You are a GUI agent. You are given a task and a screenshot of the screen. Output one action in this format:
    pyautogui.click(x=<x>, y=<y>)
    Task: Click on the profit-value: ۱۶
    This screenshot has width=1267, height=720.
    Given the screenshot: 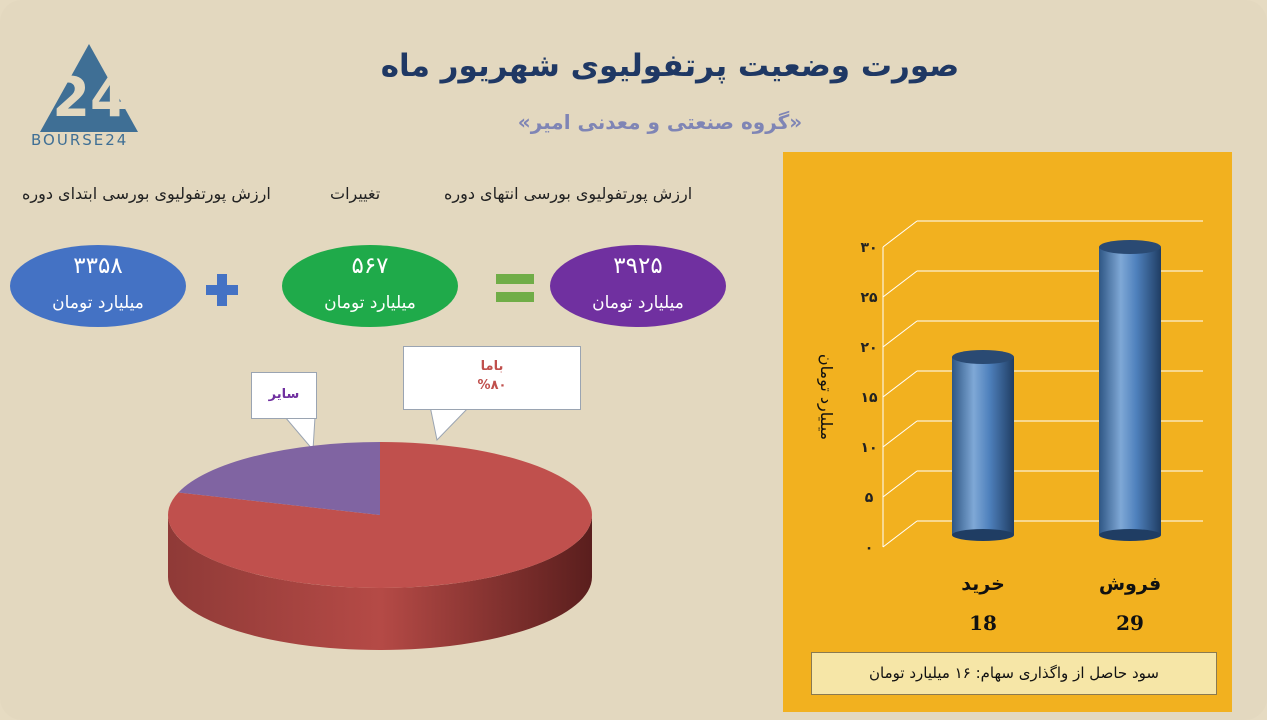 What is the action you would take?
    pyautogui.click(x=962, y=673)
    